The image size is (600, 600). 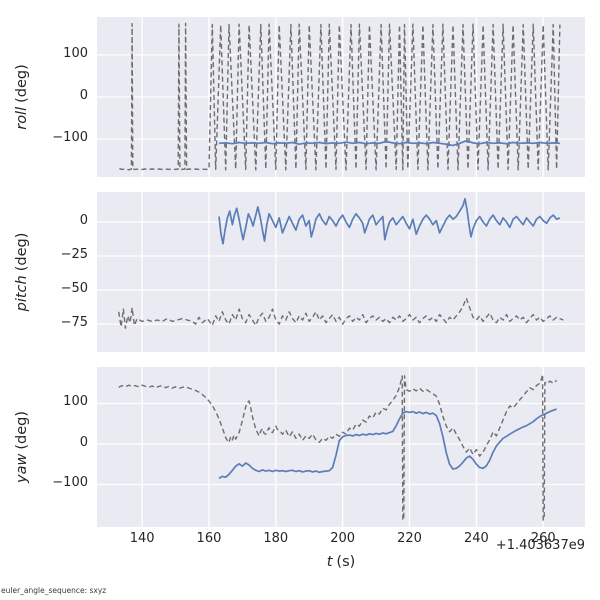 I want to click on y-tick-label-pitch: 0, so click(x=83, y=220).